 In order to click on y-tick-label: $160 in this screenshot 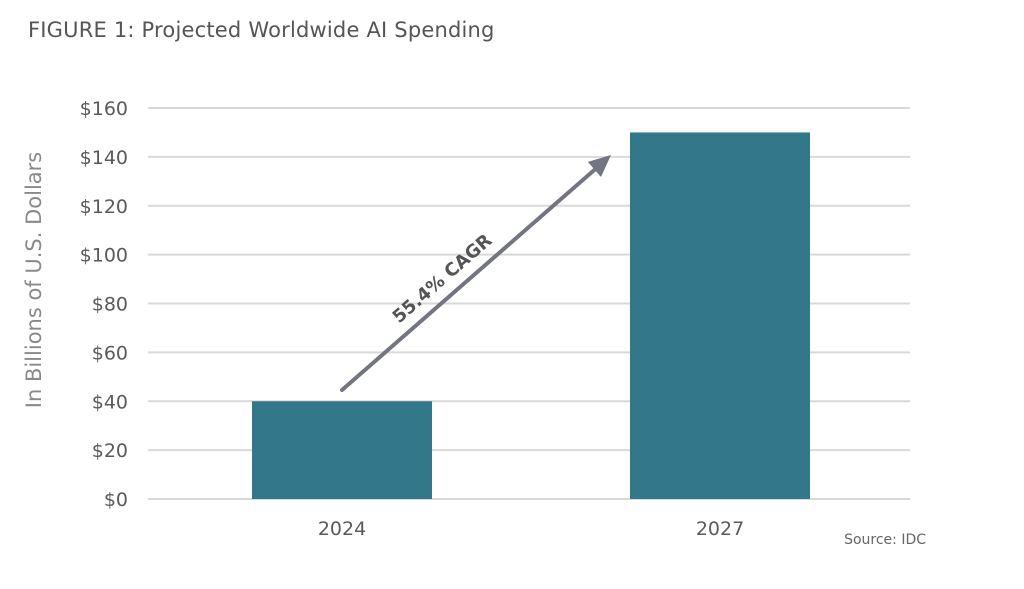, I will do `click(104, 109)`.